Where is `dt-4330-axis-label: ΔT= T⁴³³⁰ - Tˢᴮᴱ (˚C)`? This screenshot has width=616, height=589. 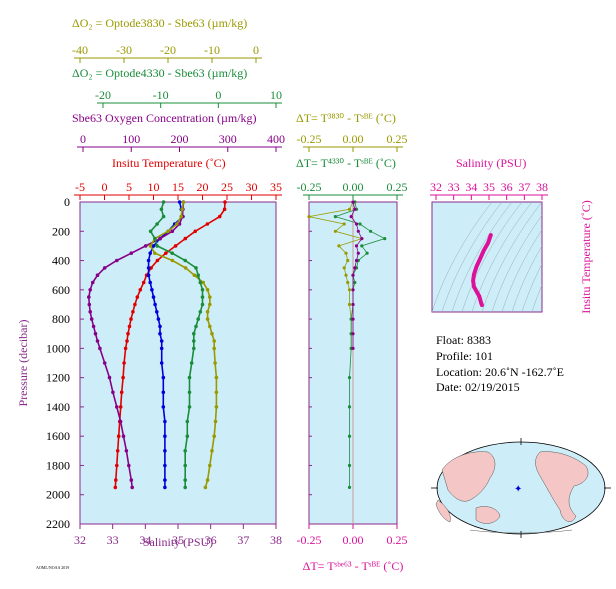
dt-4330-axis-label: ΔT= T⁴³³⁰ - Tˢᴮᴱ (˚C) is located at coordinates (346, 163).